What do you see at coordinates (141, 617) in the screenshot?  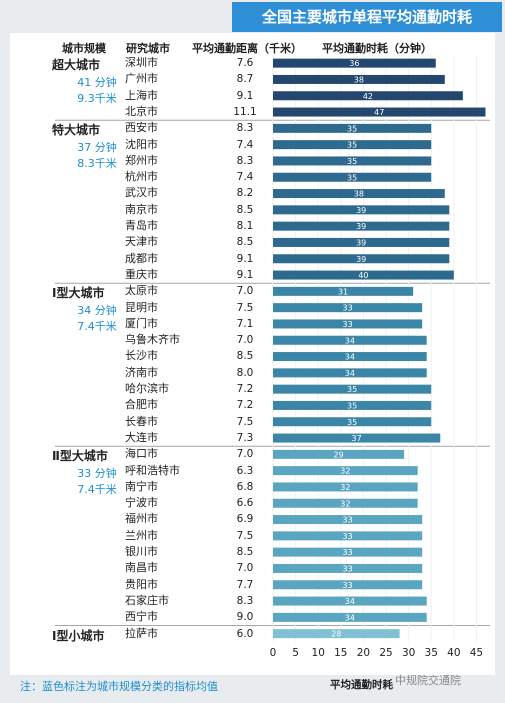 I see `city-label: 西宁市` at bounding box center [141, 617].